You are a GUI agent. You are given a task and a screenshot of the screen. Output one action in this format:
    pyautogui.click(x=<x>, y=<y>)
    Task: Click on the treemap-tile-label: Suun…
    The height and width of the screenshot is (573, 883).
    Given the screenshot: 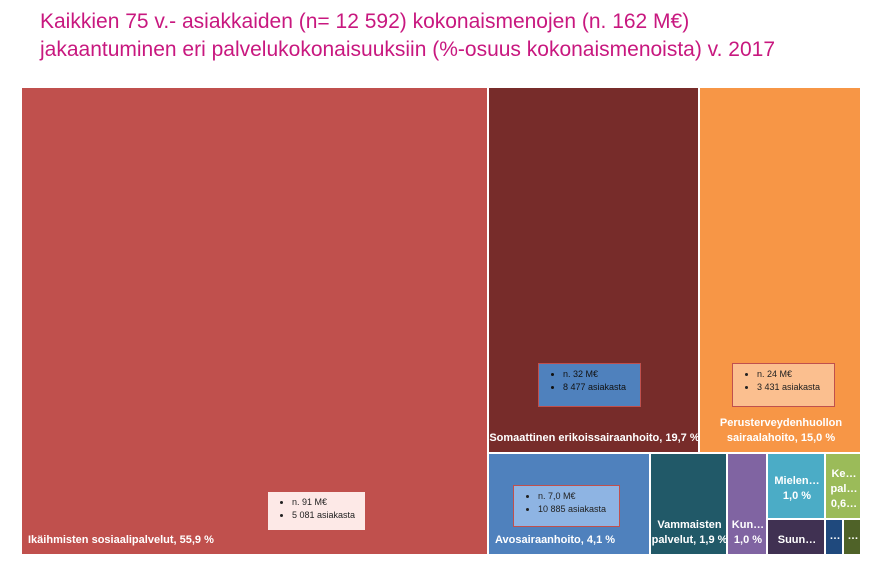 What is the action you would take?
    pyautogui.click(x=797, y=540)
    